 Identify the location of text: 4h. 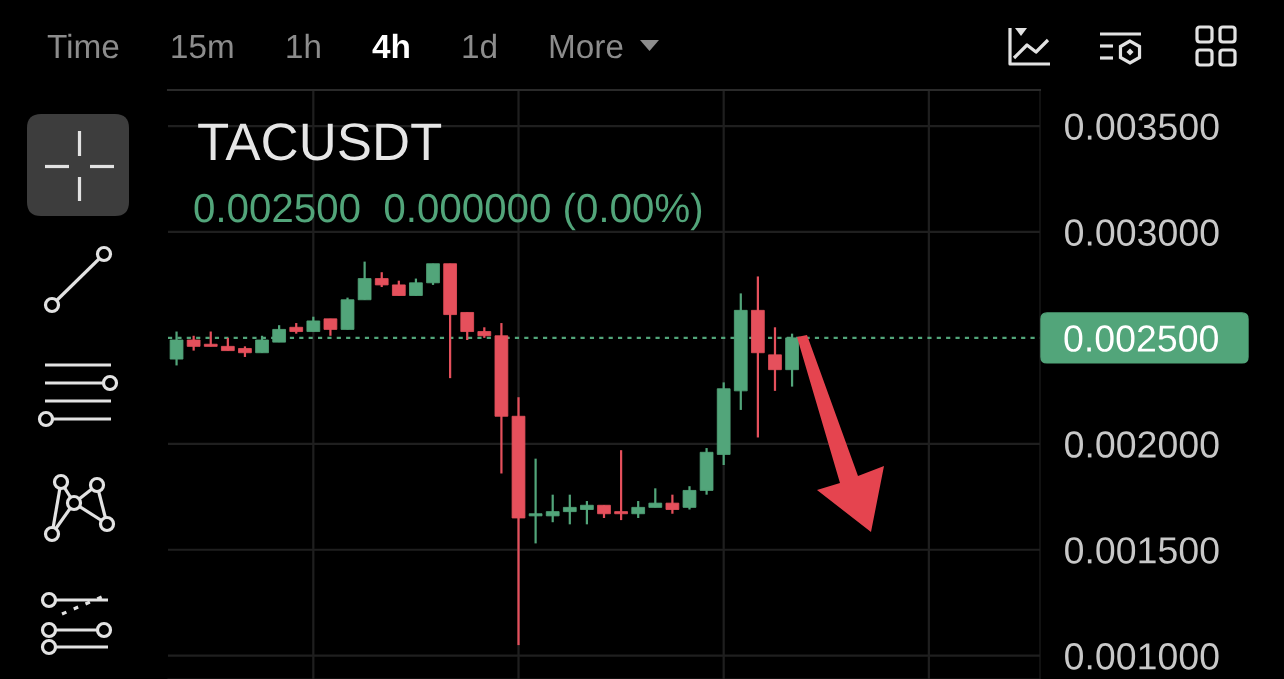
(390, 45).